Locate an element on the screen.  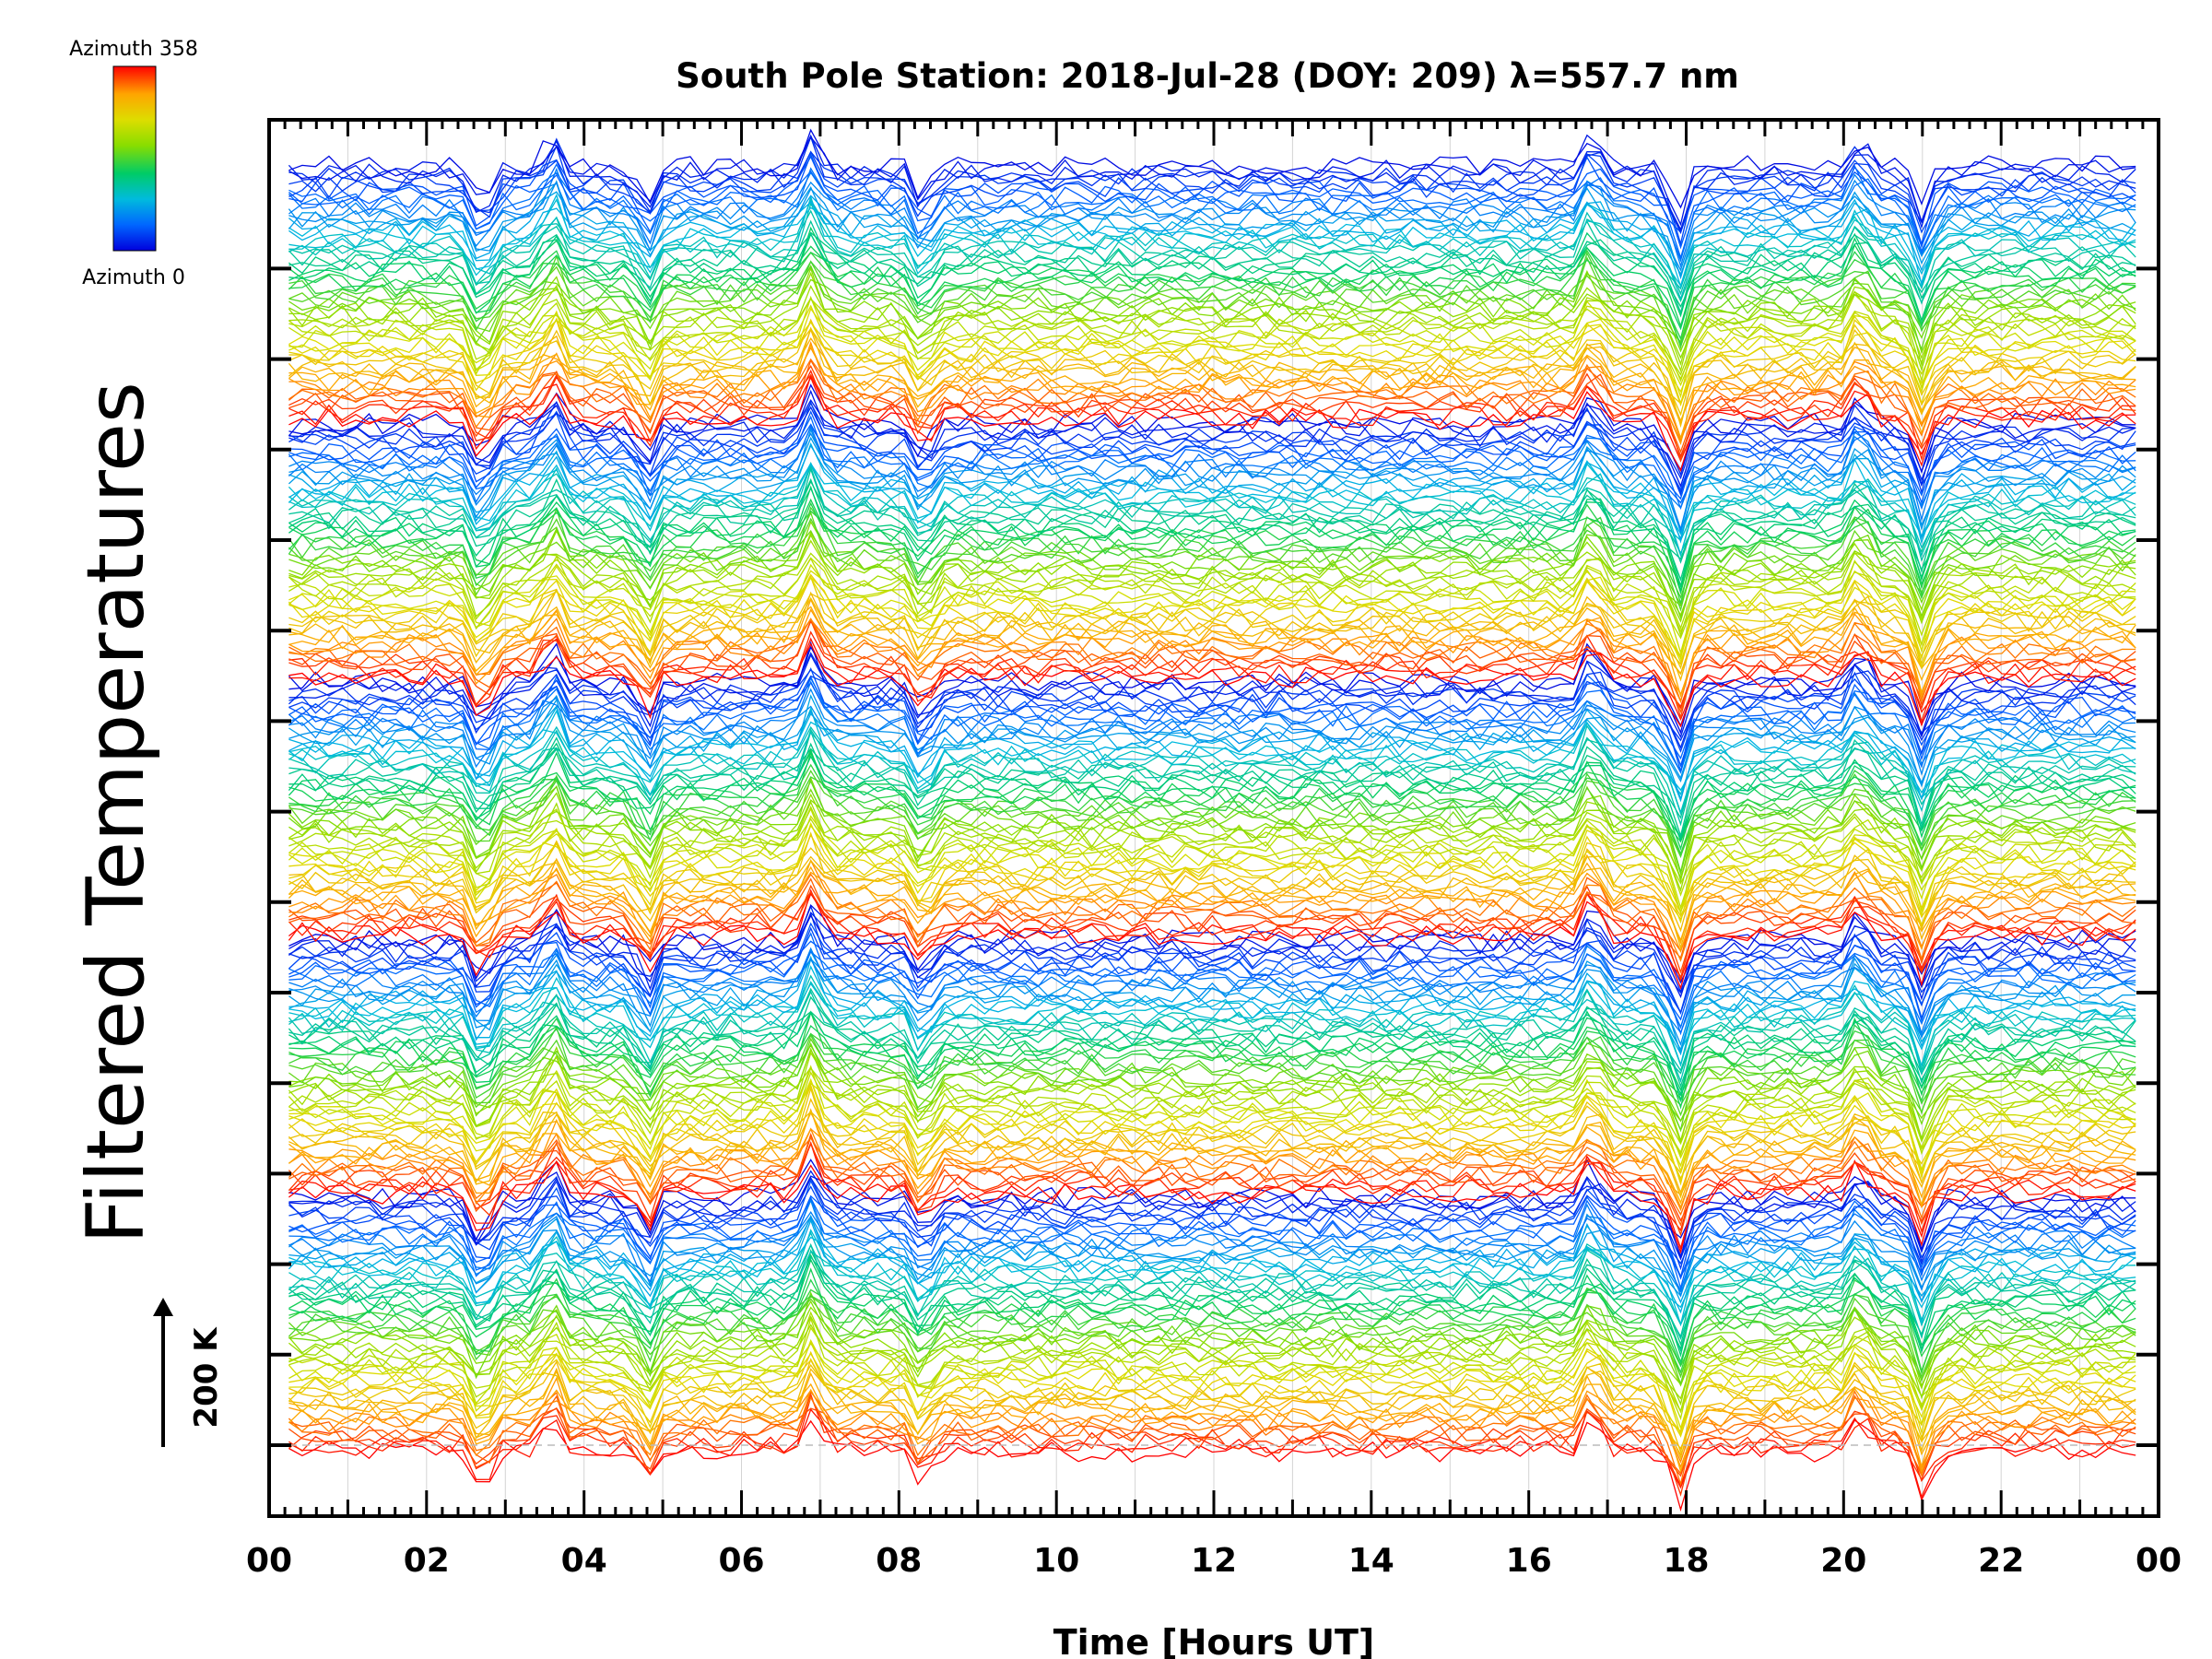
x-tick-label: 04 is located at coordinates (584, 1561).